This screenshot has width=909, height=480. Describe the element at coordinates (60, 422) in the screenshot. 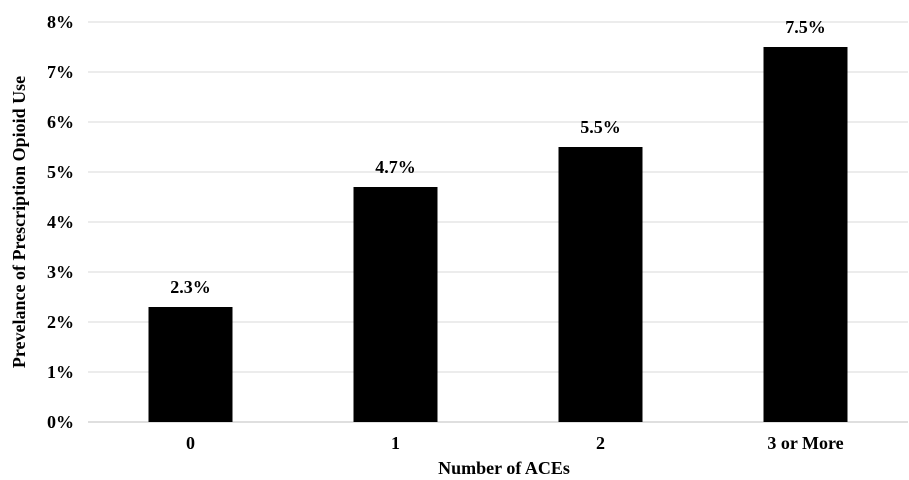

I see `y-tick-label: 0%` at that location.